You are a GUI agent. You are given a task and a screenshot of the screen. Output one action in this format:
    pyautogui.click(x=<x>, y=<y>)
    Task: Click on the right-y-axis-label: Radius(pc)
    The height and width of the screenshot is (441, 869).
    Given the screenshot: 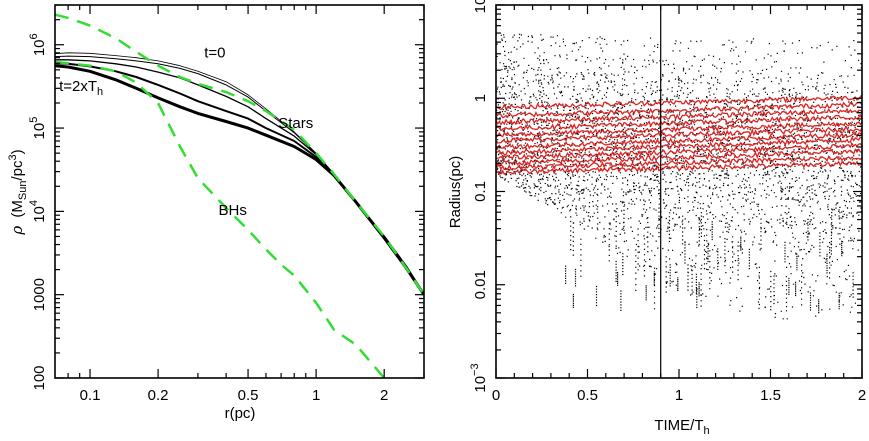 What is the action you would take?
    pyautogui.click(x=455, y=192)
    